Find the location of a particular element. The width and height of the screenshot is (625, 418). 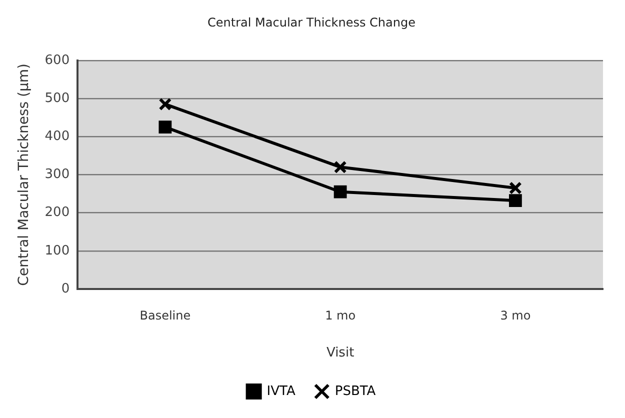

x-tick-label: 1 mo is located at coordinates (340, 315).